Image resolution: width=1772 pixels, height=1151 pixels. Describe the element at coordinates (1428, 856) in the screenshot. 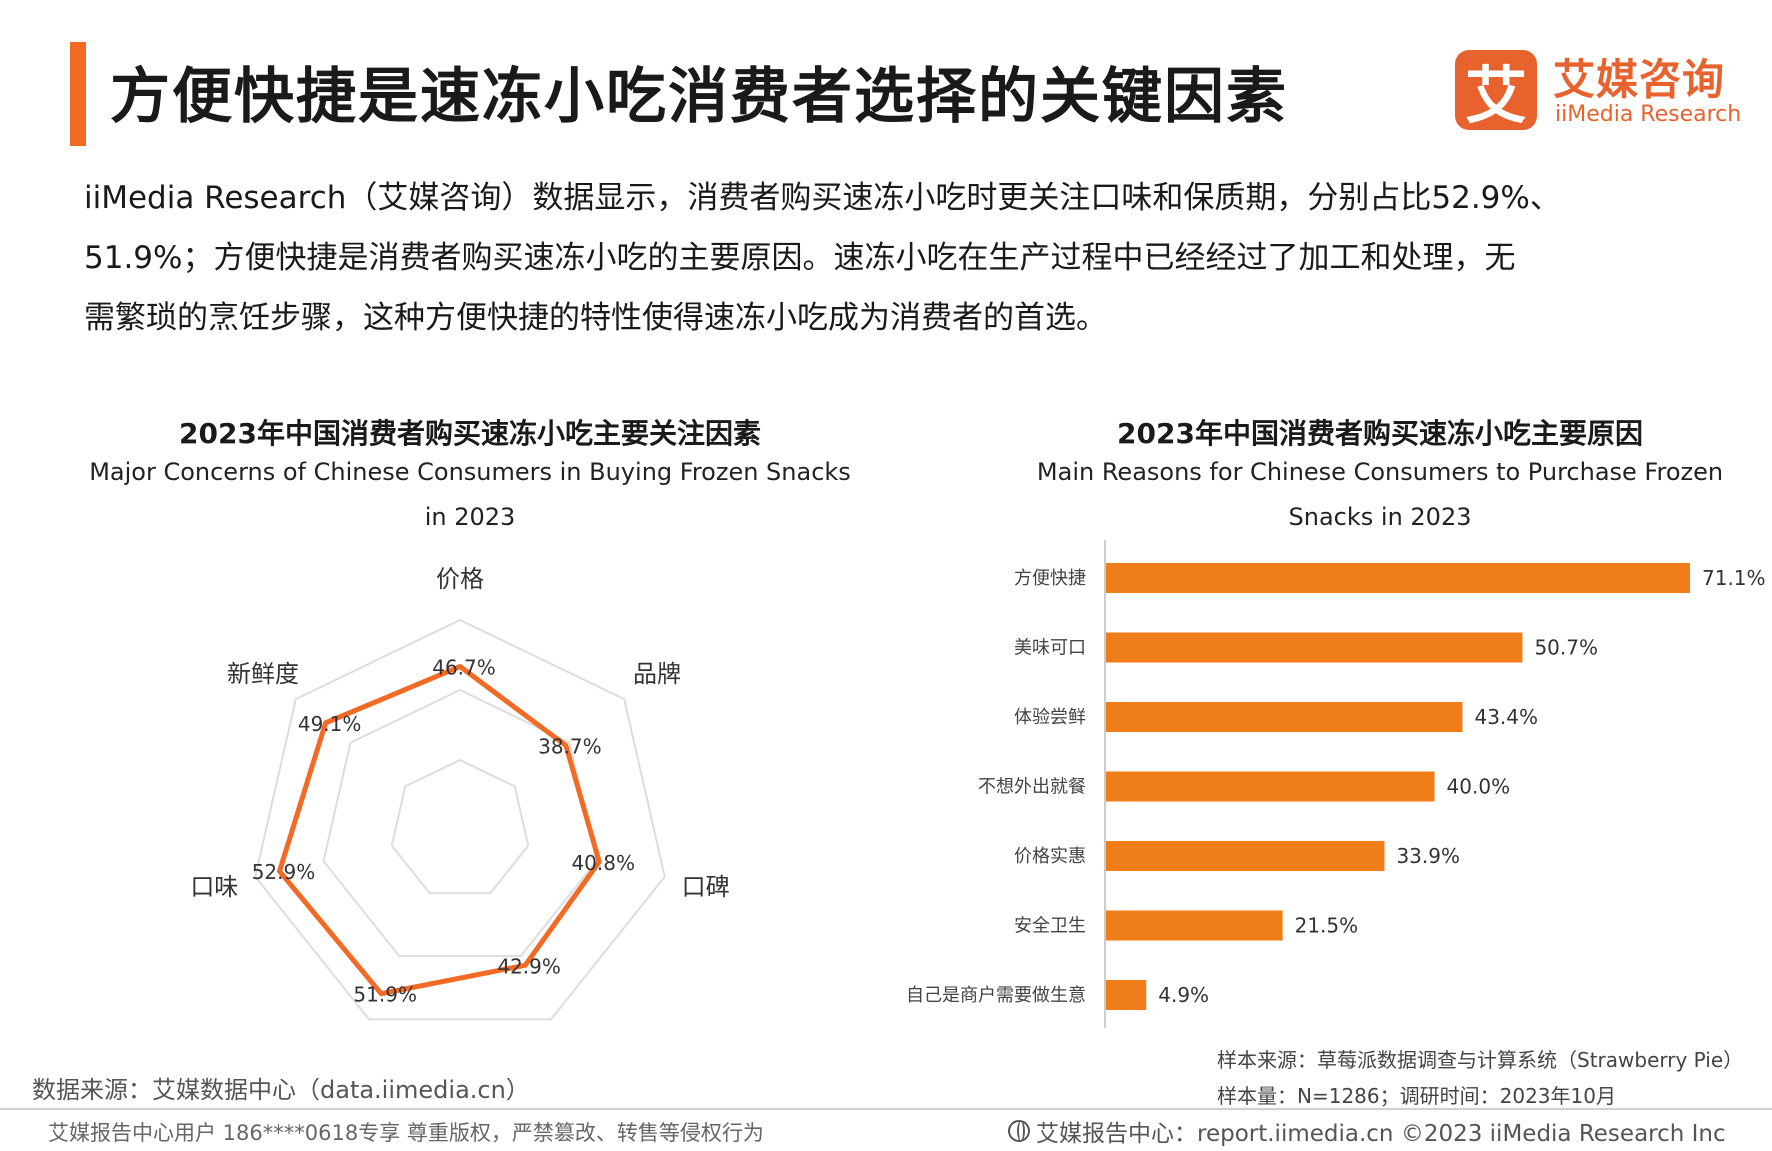

I see `bar-value-label: 33.9%` at that location.